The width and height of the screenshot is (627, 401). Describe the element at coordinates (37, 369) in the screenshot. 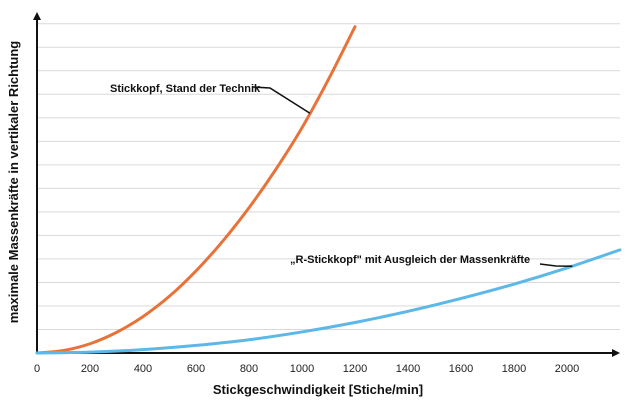

I see `x-tick-label: 0` at that location.